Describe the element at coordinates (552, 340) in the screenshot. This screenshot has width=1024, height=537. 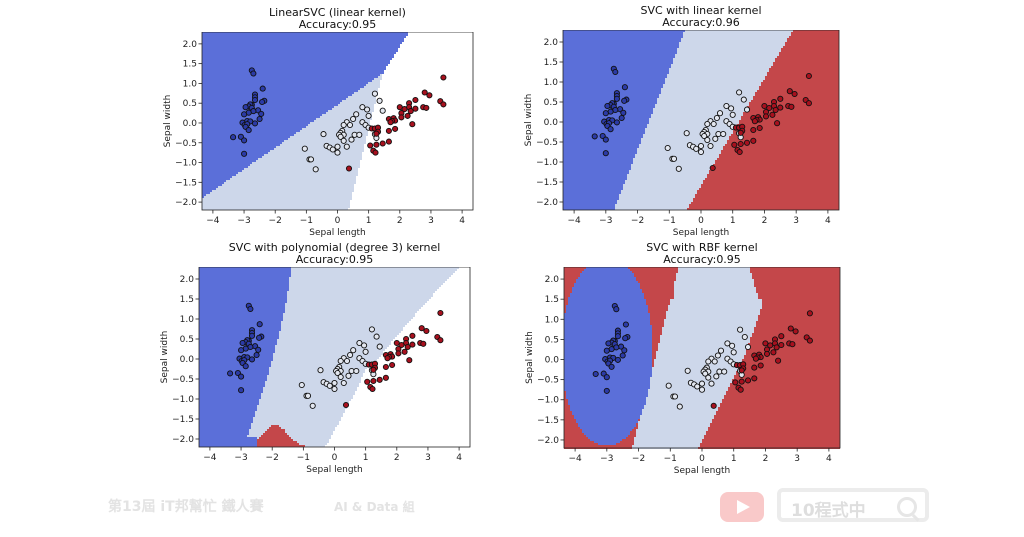
I see `y-tick-label: 0.5` at that location.